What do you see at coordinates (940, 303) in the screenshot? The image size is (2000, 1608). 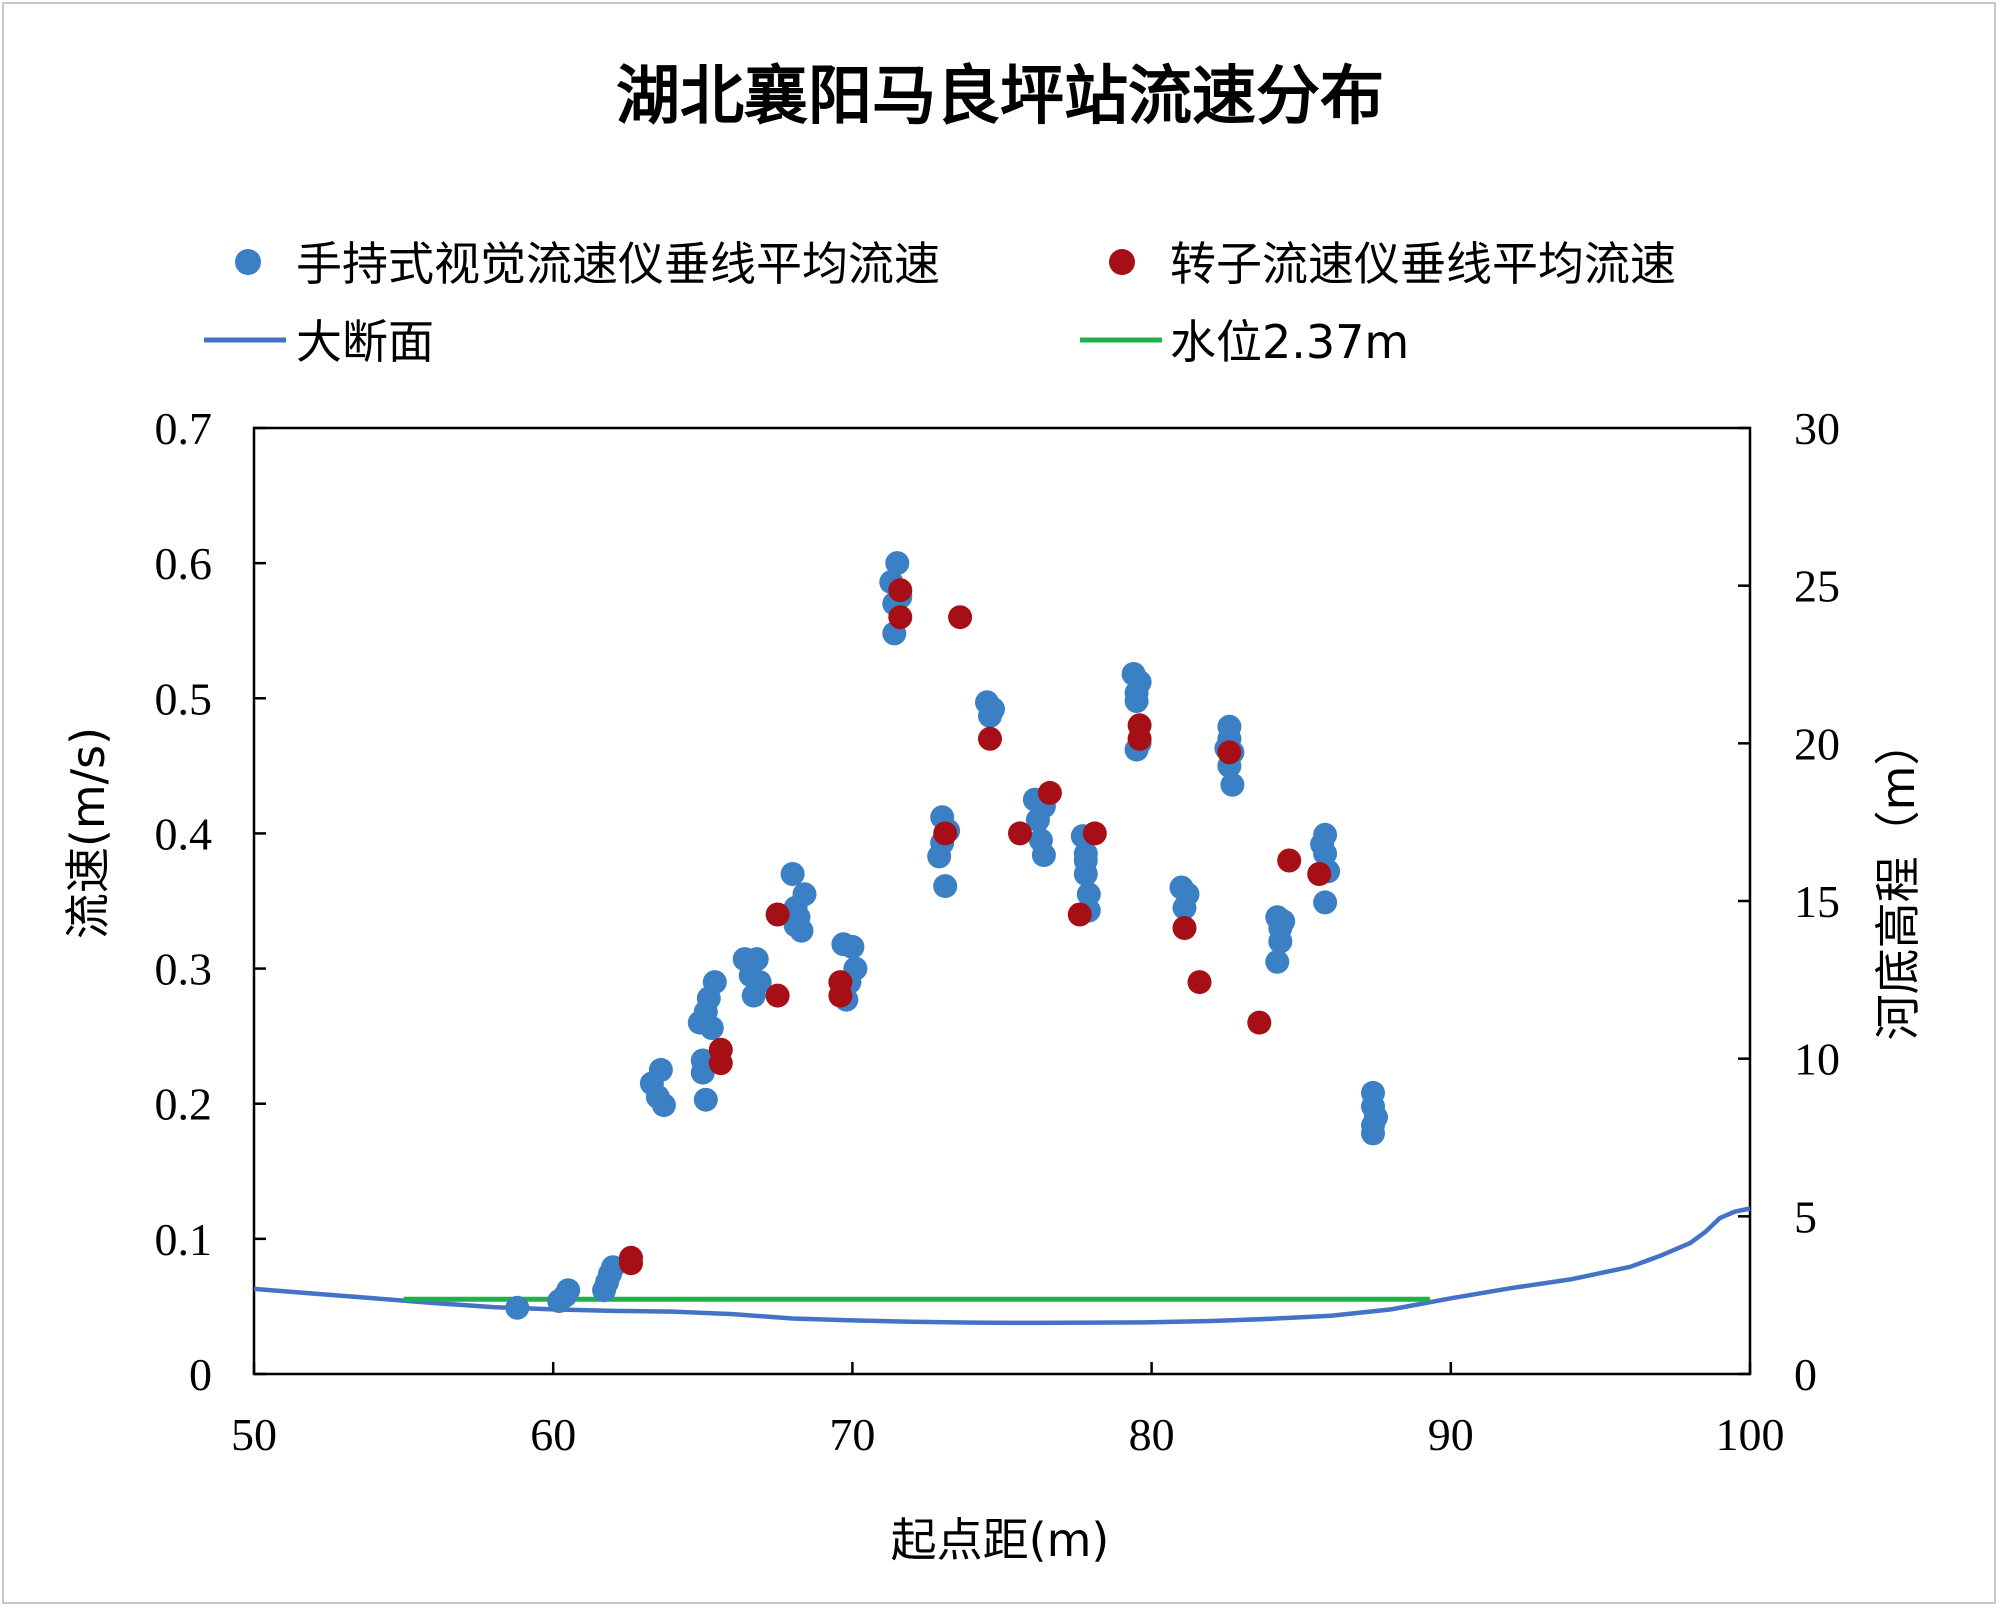 I see `legend: 手持式视觉流速仪垂线平均流速 转子流速仪垂线平均流速 大断面 水位2.37m` at bounding box center [940, 303].